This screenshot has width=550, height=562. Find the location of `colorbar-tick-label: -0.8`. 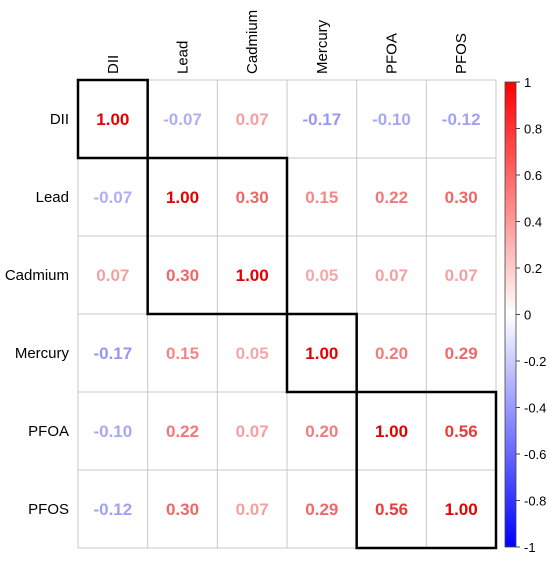

colorbar-tick-label: -0.8 is located at coordinates (535, 501).